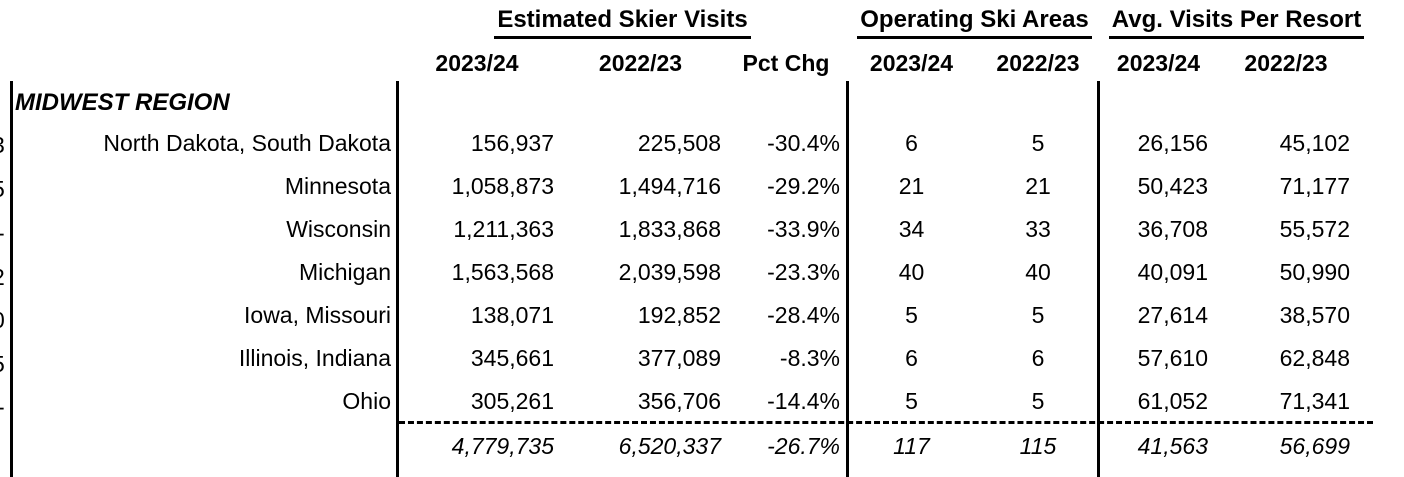 This screenshot has height=477, width=1404. What do you see at coordinates (1314, 315) in the screenshot?
I see `cell-avg-2223: 38,570` at bounding box center [1314, 315].